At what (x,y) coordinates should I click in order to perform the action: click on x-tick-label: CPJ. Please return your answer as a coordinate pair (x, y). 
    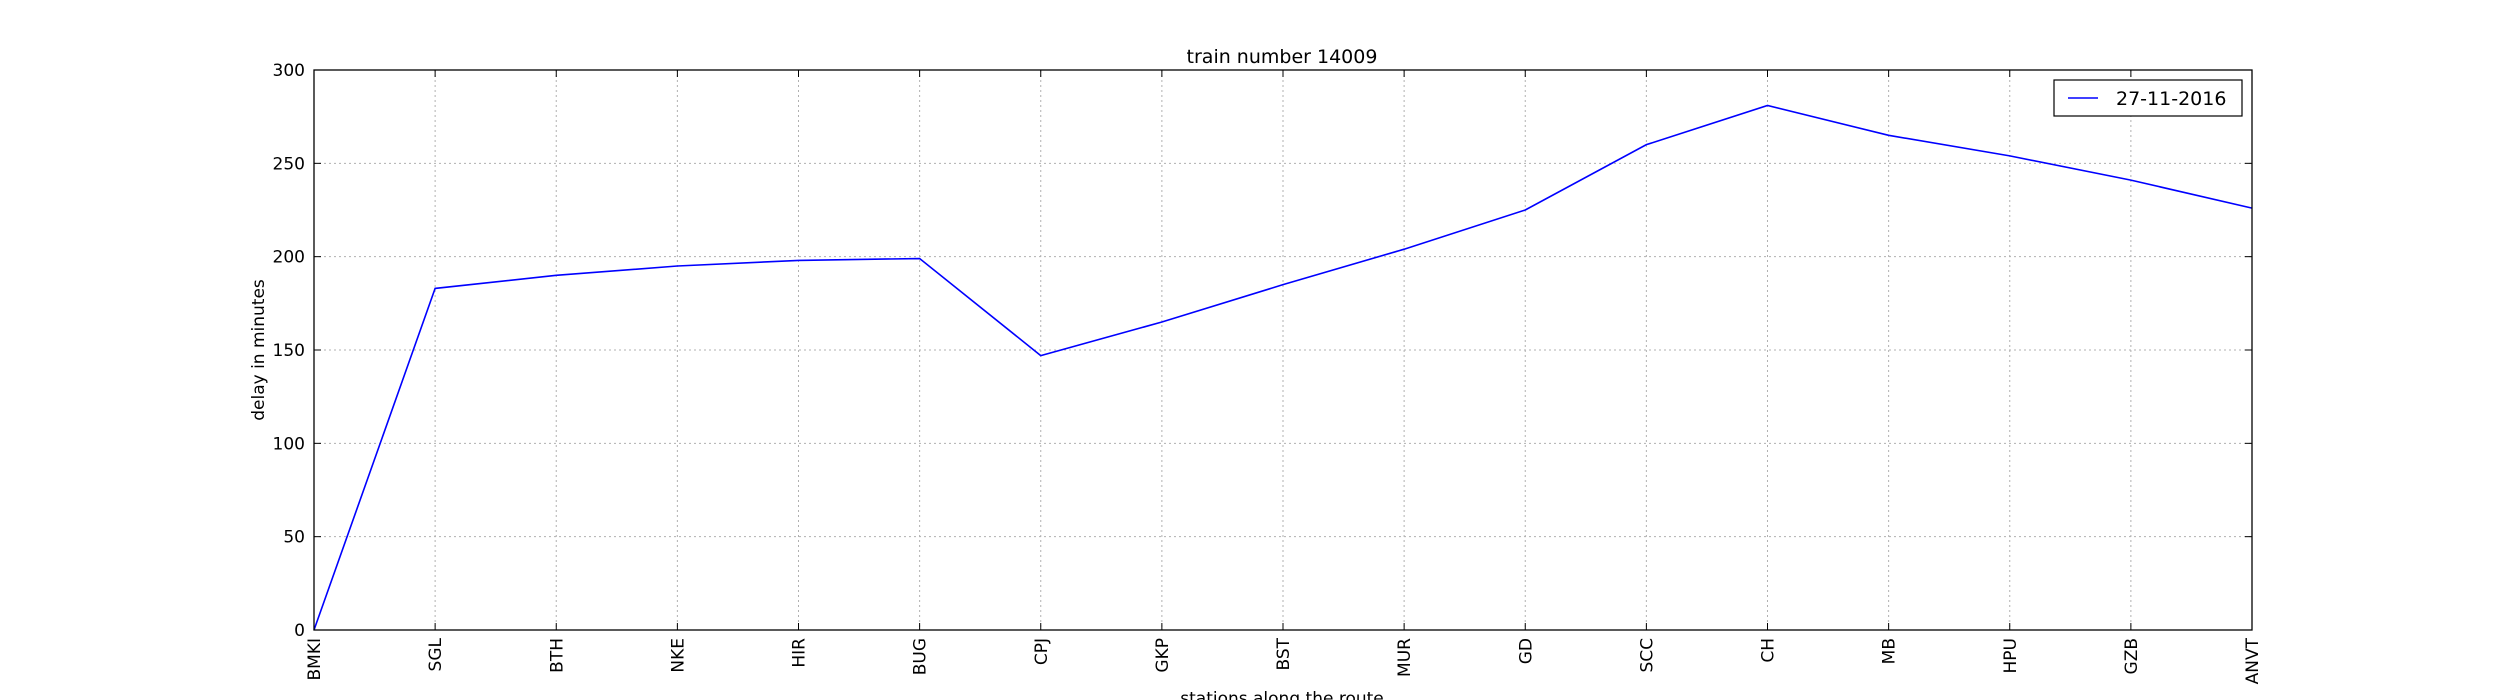
    Looking at the image, I should click on (1042, 651).